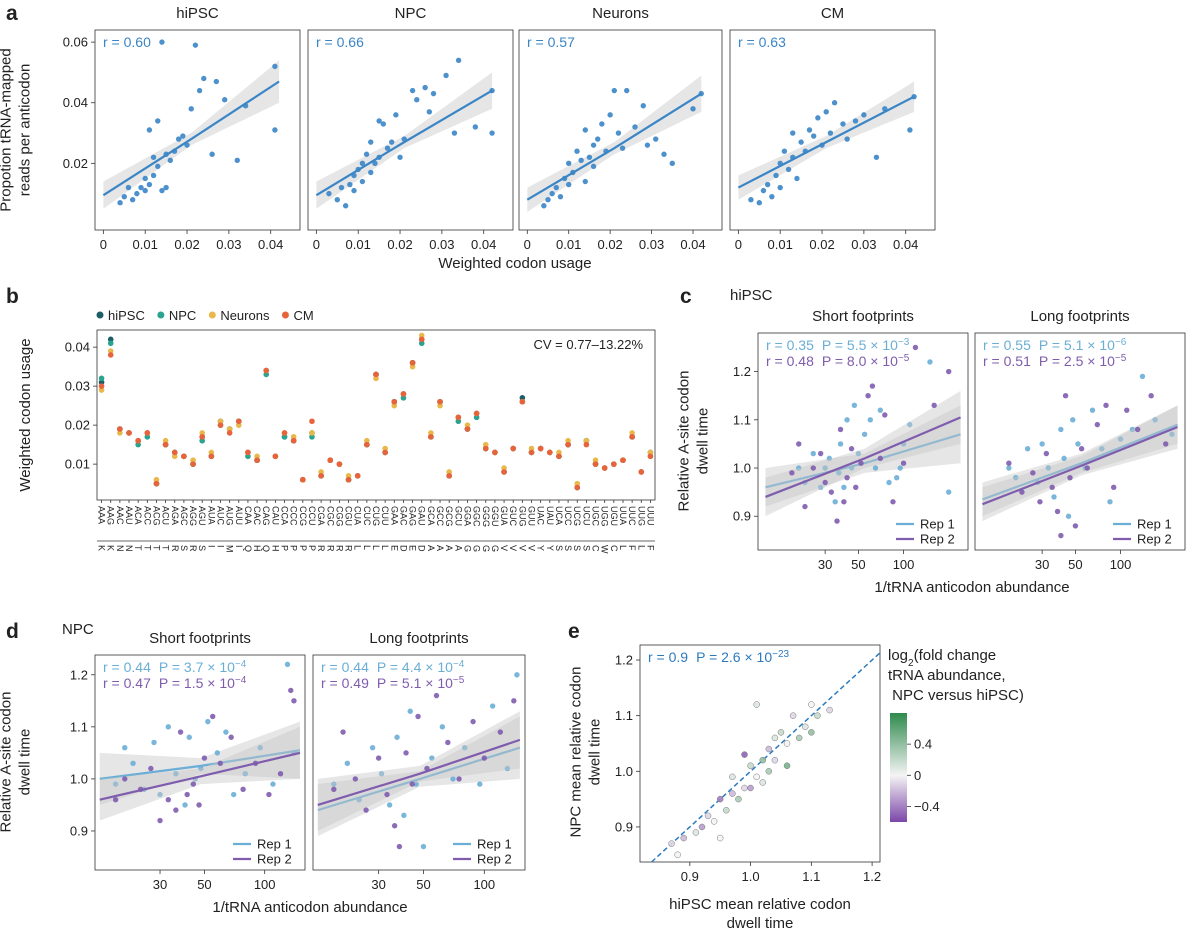 This screenshot has width=1200, height=941. Describe the element at coordinates (248, 515) in the screenshot. I see `codon-label: CAA` at that location.